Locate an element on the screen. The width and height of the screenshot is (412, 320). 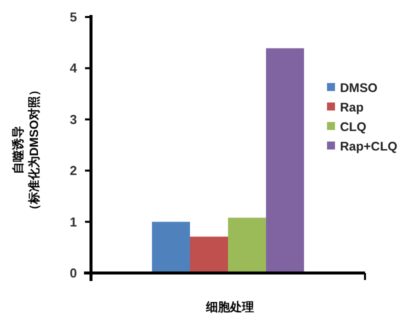
legend-label: CLQ is located at coordinates (353, 127).